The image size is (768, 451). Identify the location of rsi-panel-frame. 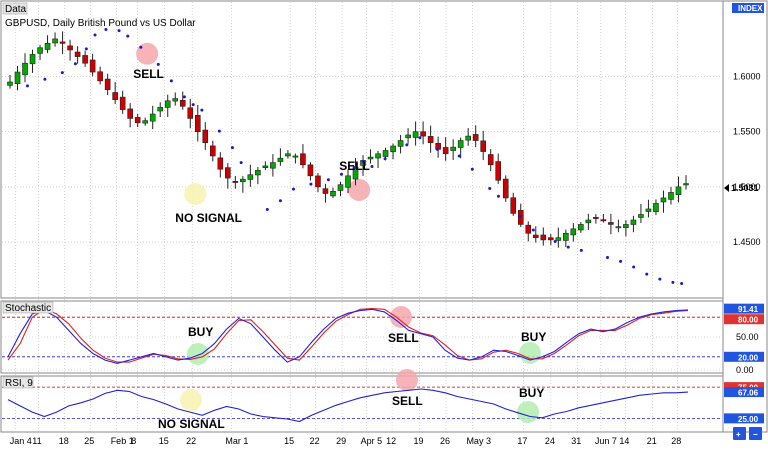
(362, 404).